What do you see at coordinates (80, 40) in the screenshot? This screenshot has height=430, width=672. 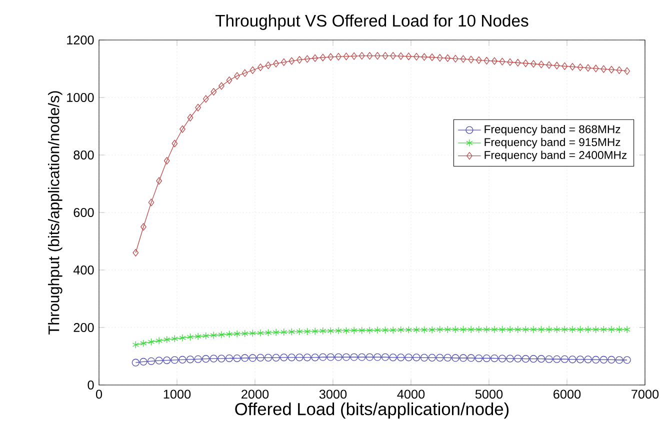 I see `y-tick-label: 1200` at bounding box center [80, 40].